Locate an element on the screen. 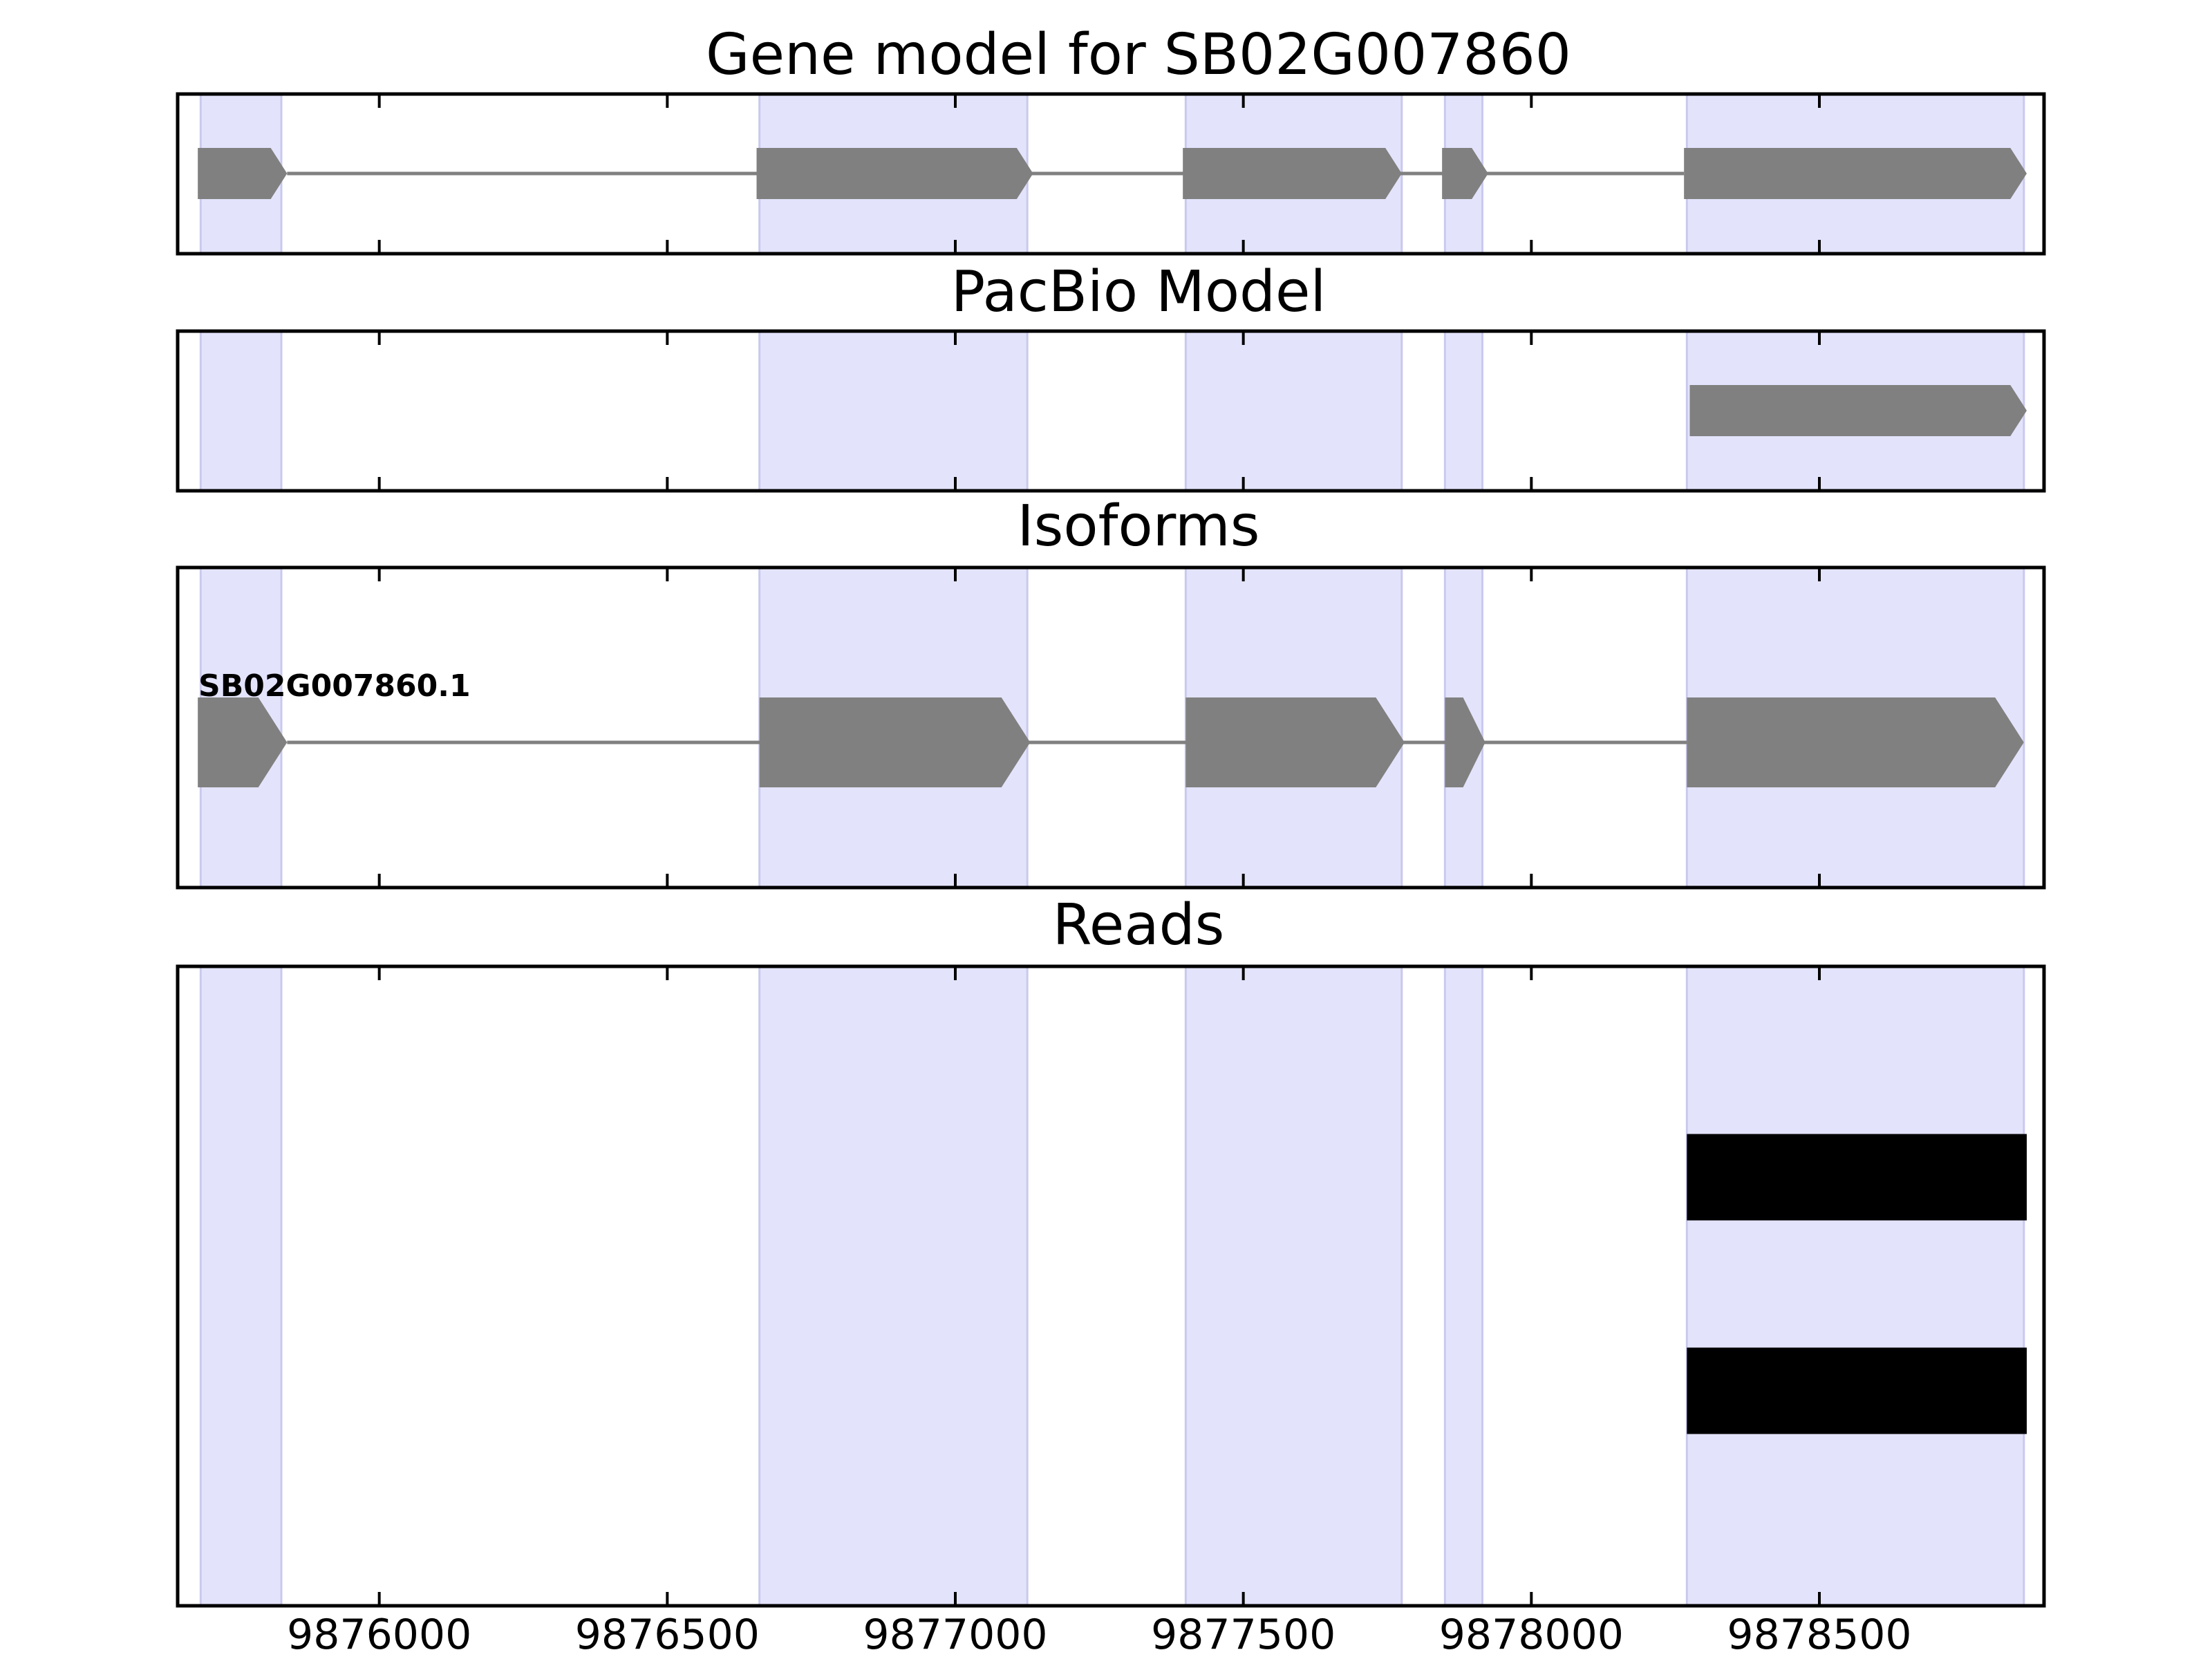 This screenshot has width=2212, height=1659. panel-title: Reads is located at coordinates (1139, 925).